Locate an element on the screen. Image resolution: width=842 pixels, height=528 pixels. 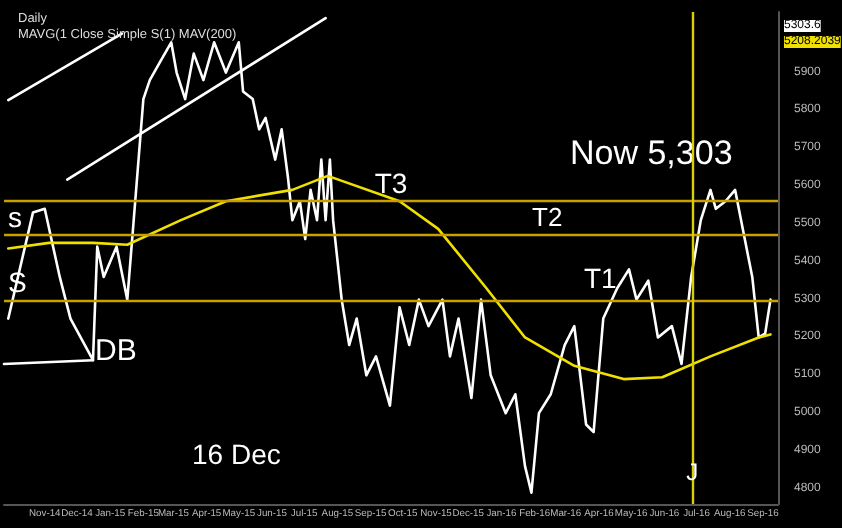
annotation: T1 is located at coordinates (601, 278).